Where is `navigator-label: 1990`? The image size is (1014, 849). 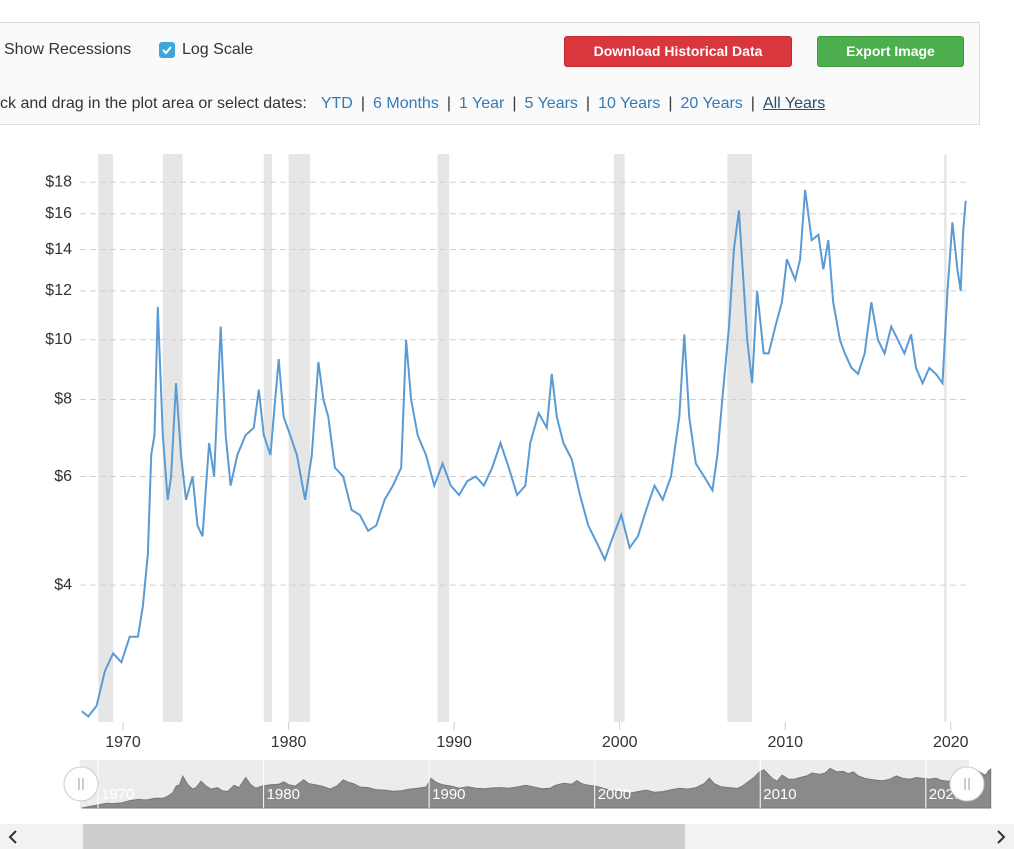 navigator-label: 1990 is located at coordinates (448, 794).